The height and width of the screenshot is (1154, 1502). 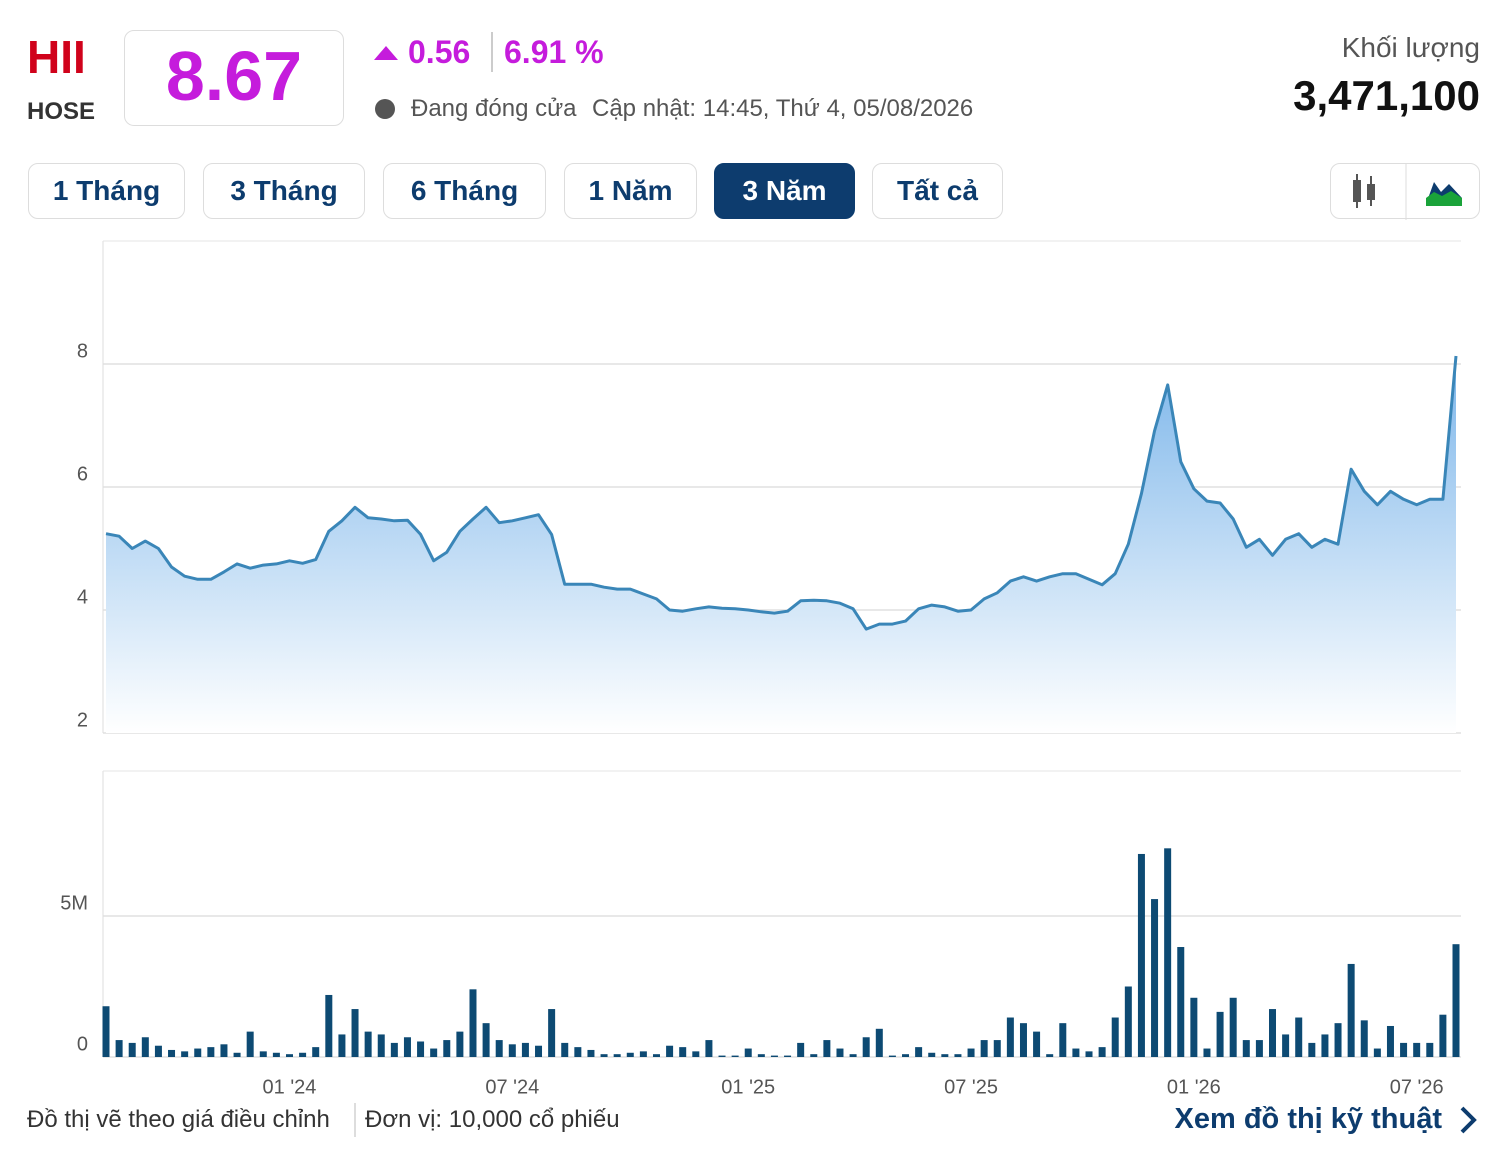 I want to click on footer-note: Đồ thị vẽ theo giá điều chỉnh, so click(x=178, y=1119).